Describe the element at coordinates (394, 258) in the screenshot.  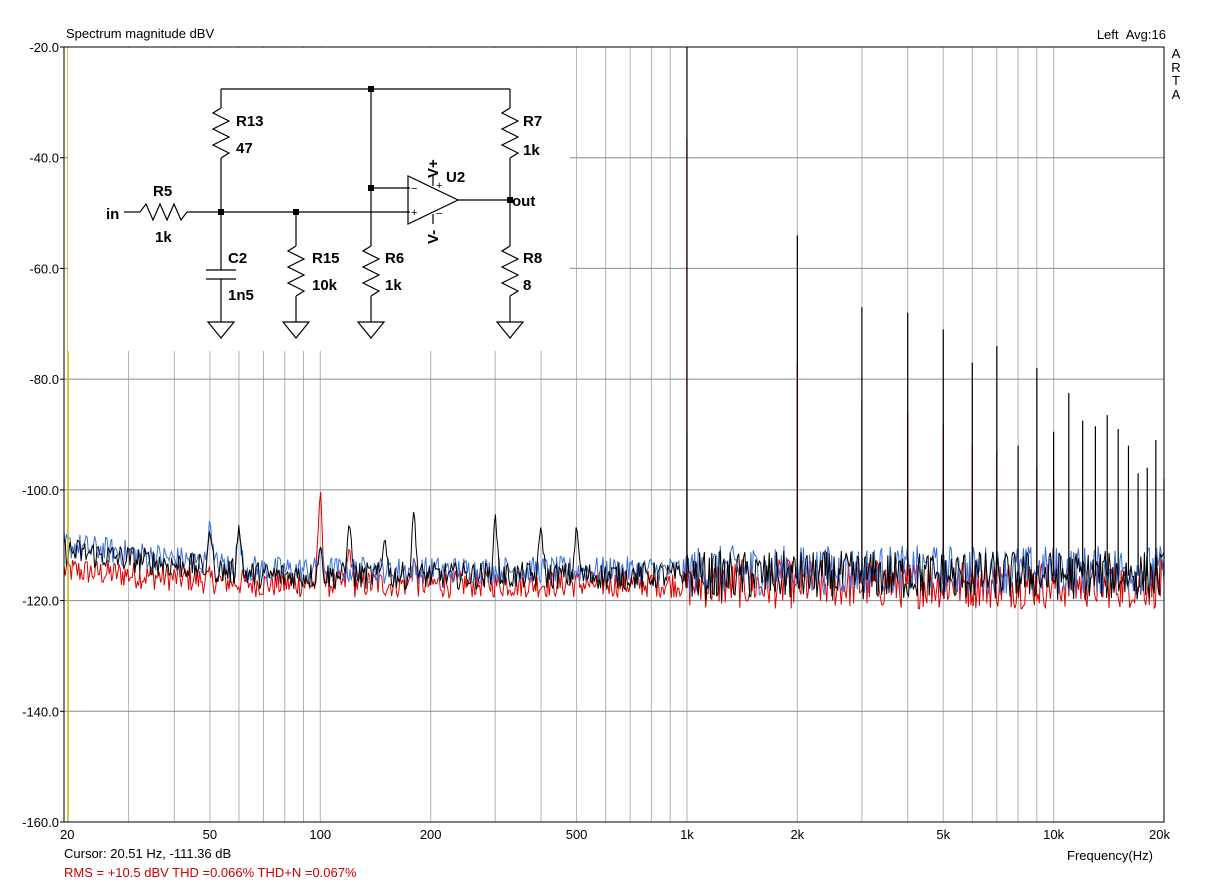
I see `label-r6: R6` at that location.